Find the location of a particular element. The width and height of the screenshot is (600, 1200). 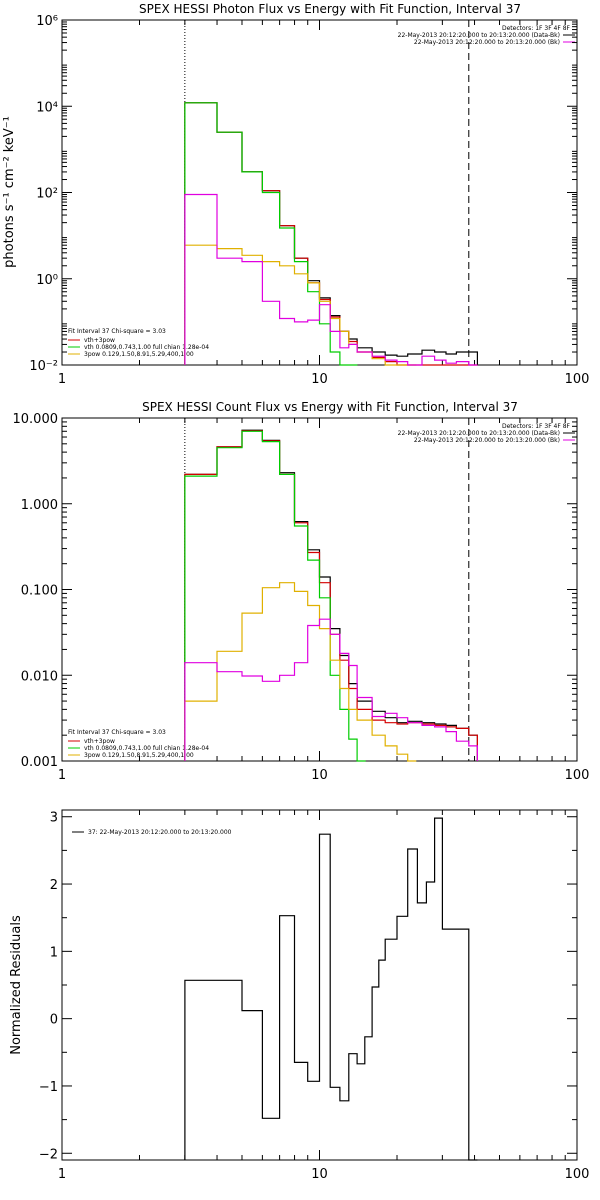

fit-total-label: vth+3pow is located at coordinates (99, 340).